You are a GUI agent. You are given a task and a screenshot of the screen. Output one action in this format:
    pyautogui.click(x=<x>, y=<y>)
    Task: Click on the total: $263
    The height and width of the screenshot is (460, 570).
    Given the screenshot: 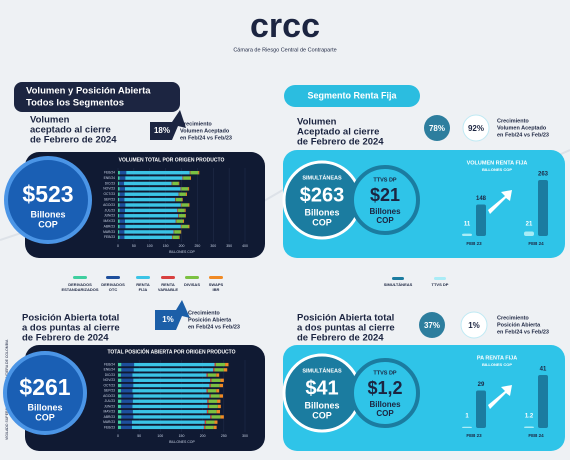 What is the action you would take?
    pyautogui.click(x=322, y=195)
    